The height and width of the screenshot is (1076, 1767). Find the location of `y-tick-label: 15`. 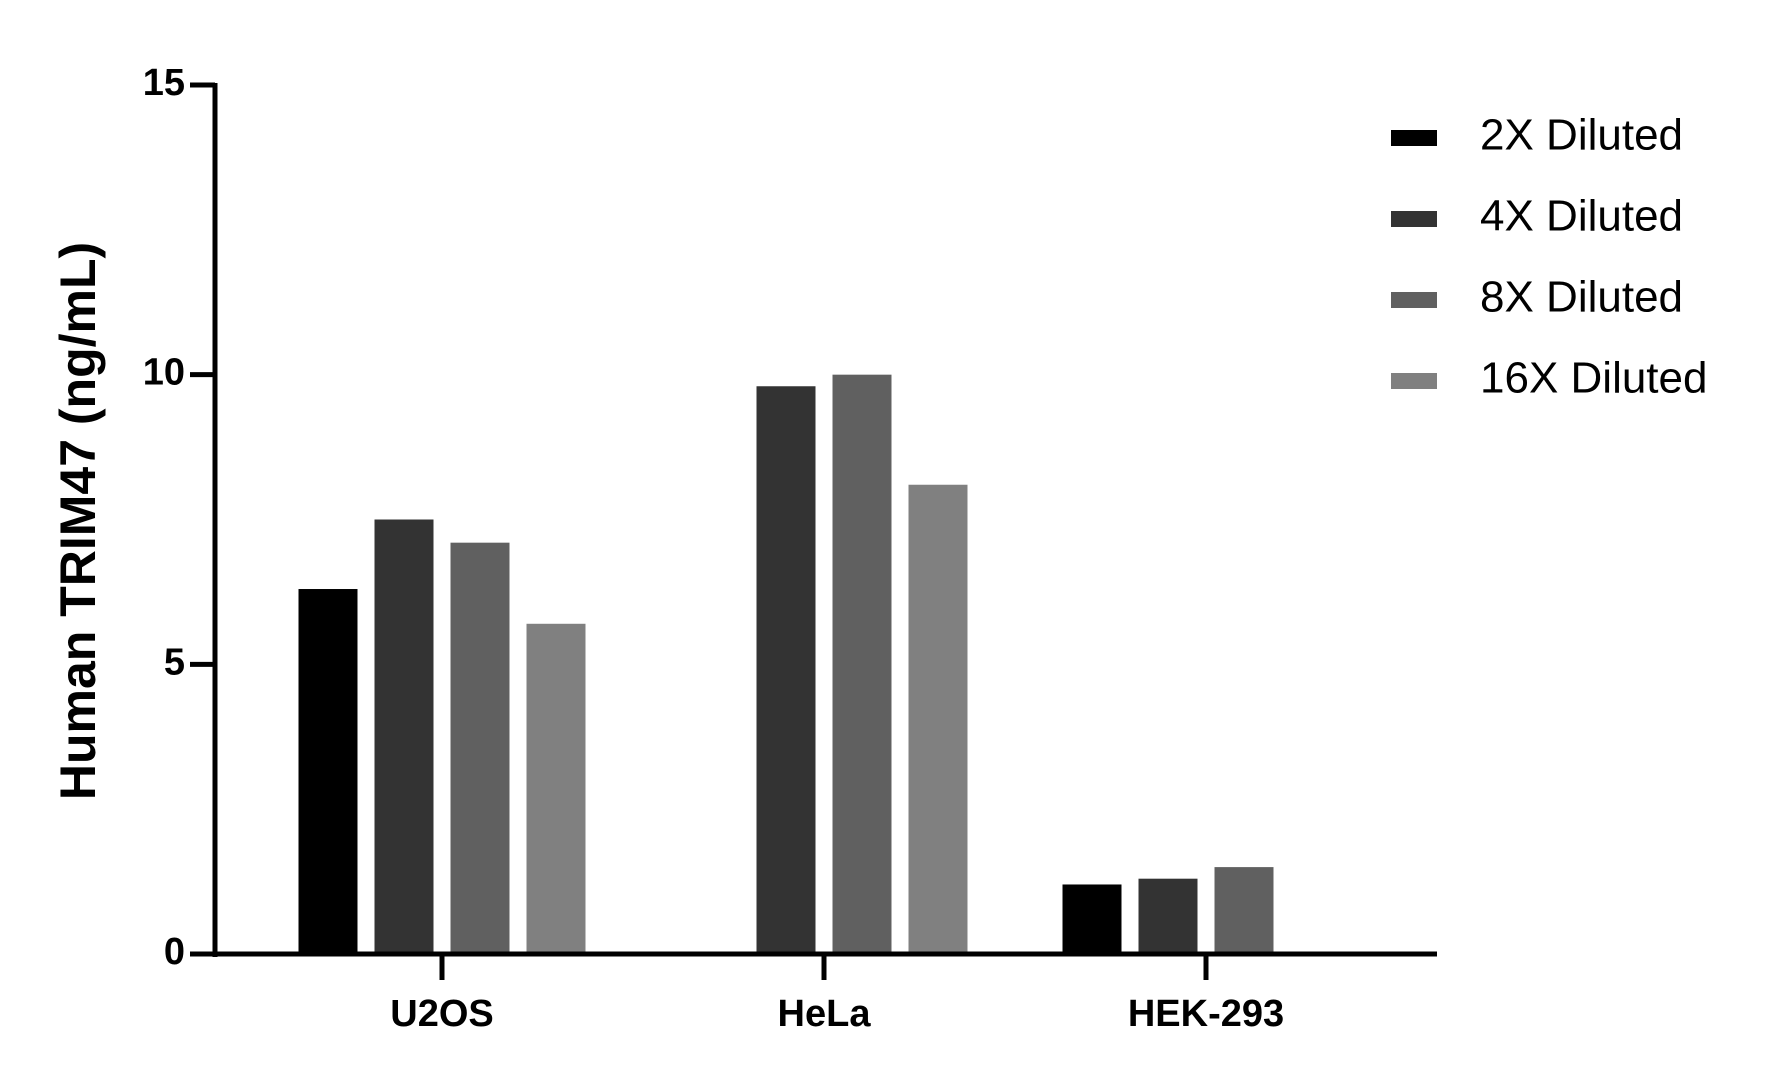

y-tick-label: 15 is located at coordinates (164, 83).